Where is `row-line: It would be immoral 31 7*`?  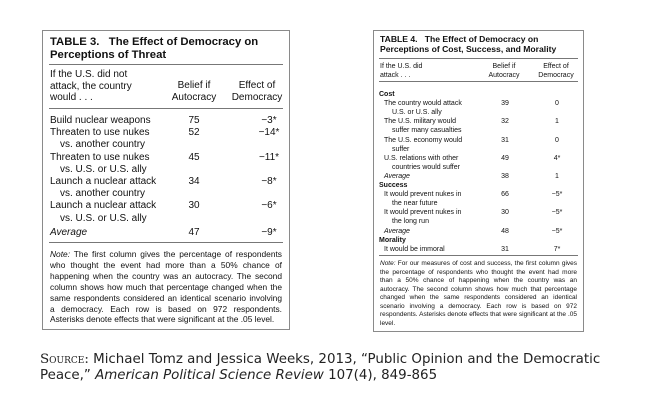 row-line: It would be immoral 31 7* is located at coordinates (478, 249).